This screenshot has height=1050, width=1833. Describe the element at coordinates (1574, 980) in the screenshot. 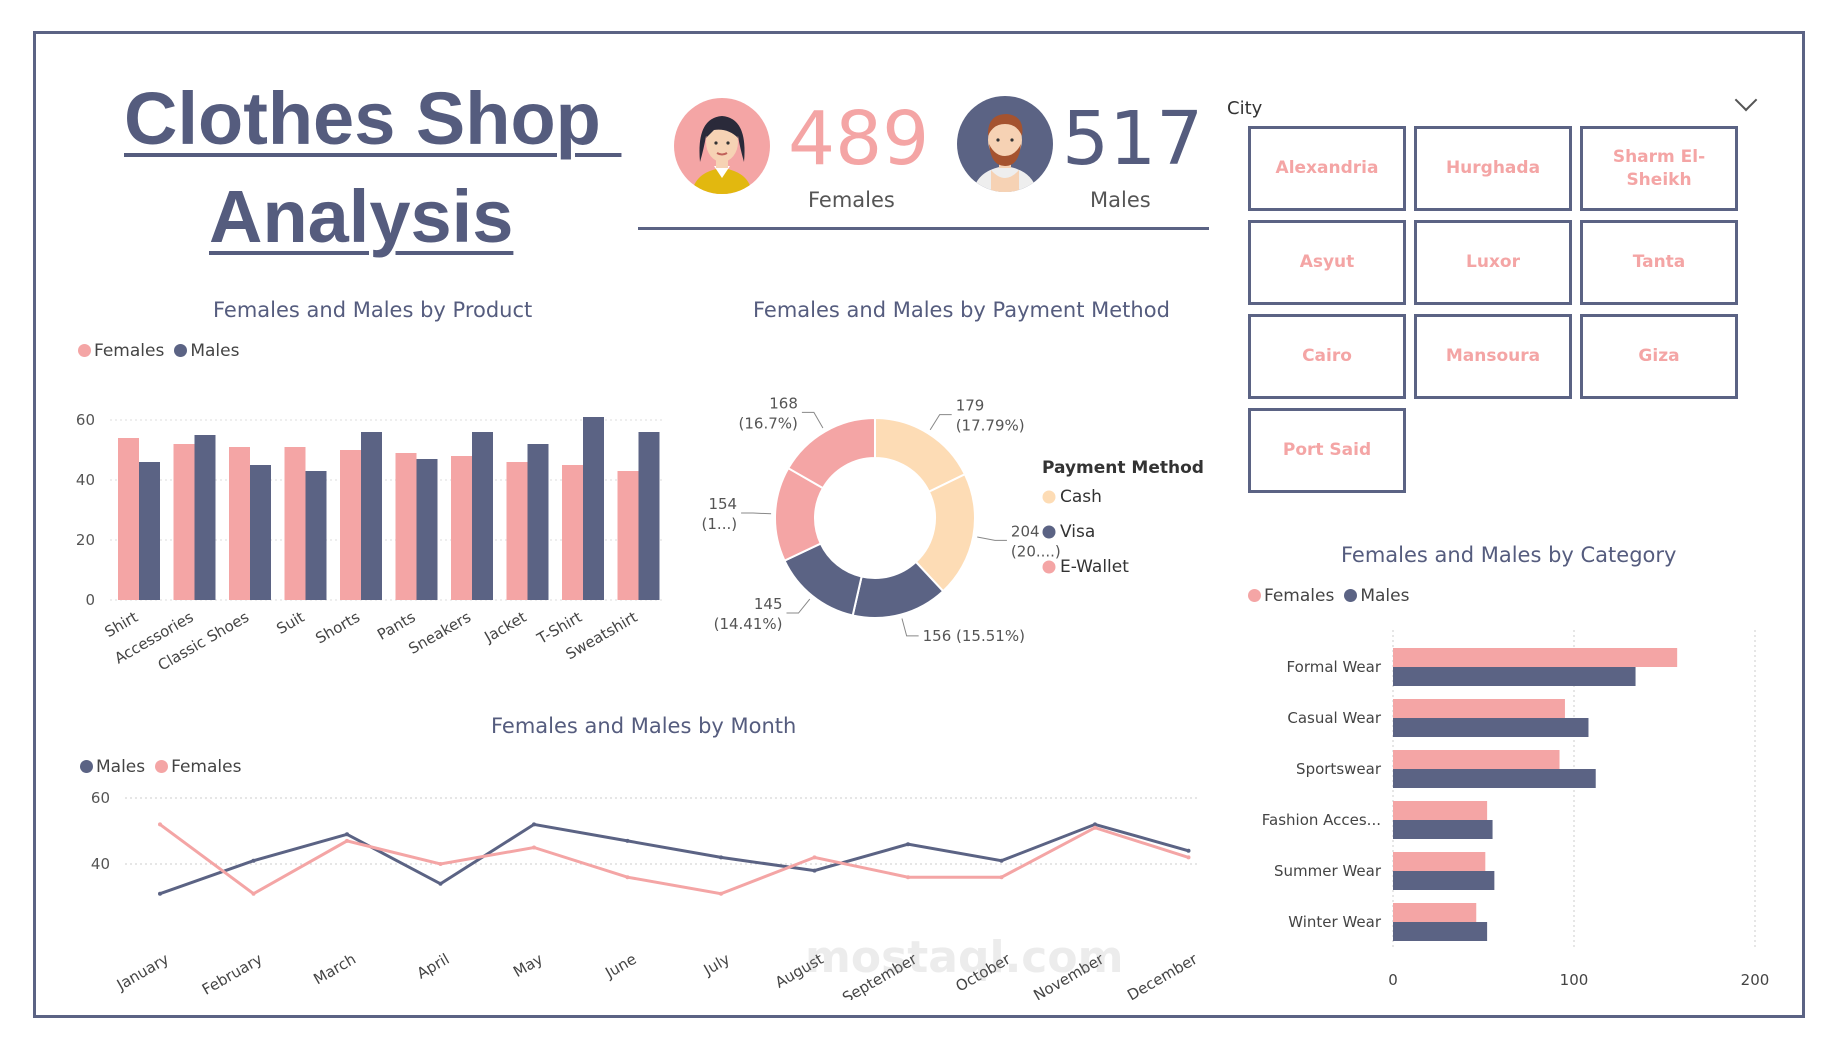

I see `x-tick-label: 100` at that location.